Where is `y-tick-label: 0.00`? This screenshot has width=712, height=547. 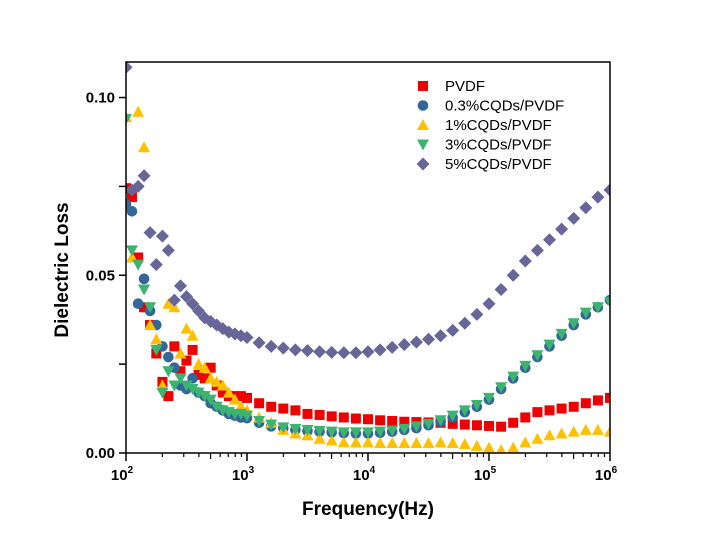
y-tick-label: 0.00 is located at coordinates (100, 453).